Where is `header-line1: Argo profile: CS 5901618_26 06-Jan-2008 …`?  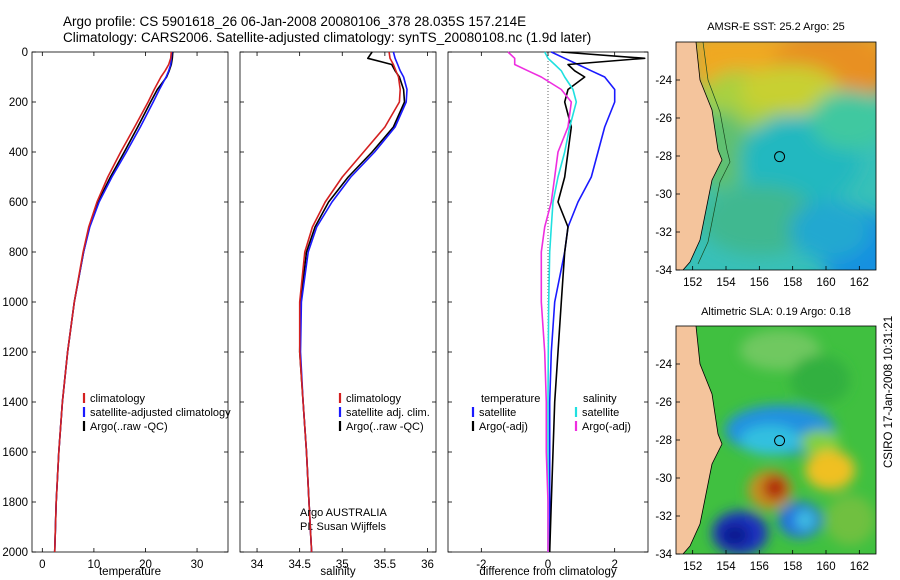
header-line1: Argo profile: CS 5901618_26 06-Jan-2008 … is located at coordinates (294, 21).